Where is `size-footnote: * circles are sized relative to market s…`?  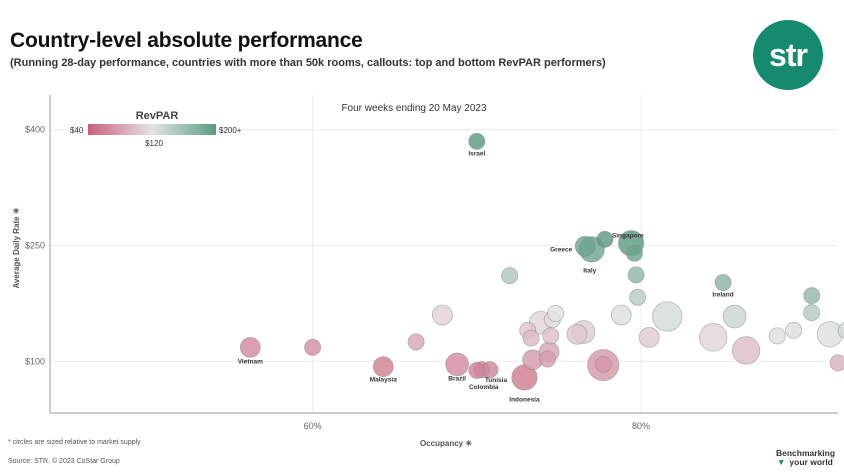
size-footnote: * circles are sized relative to market s… is located at coordinates (74, 442).